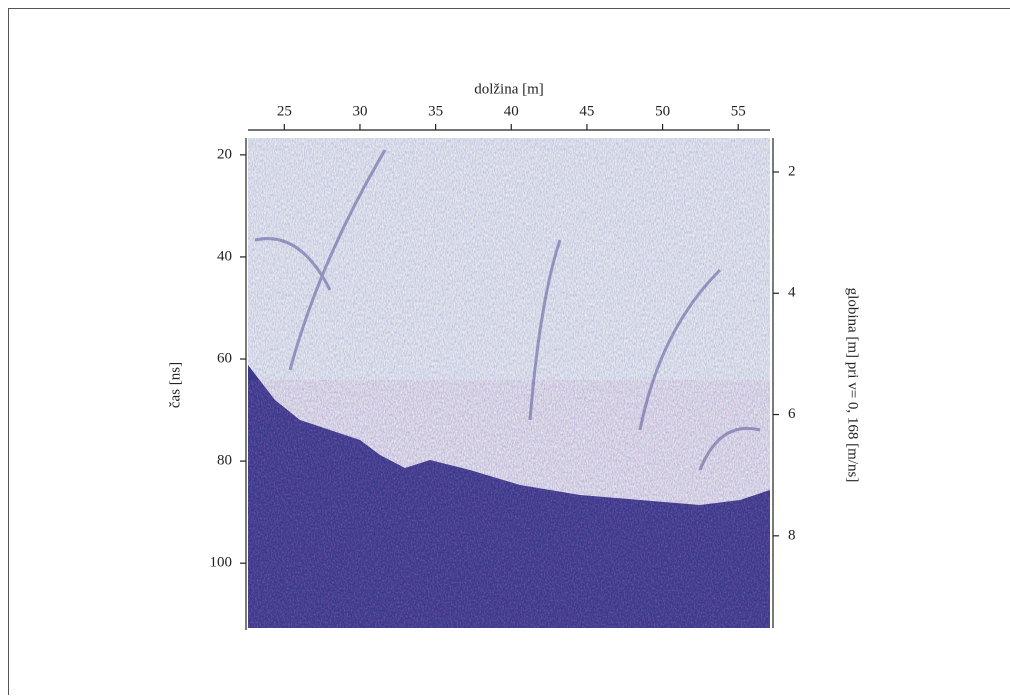  I want to click on x-tick-label: 30, so click(359, 111).